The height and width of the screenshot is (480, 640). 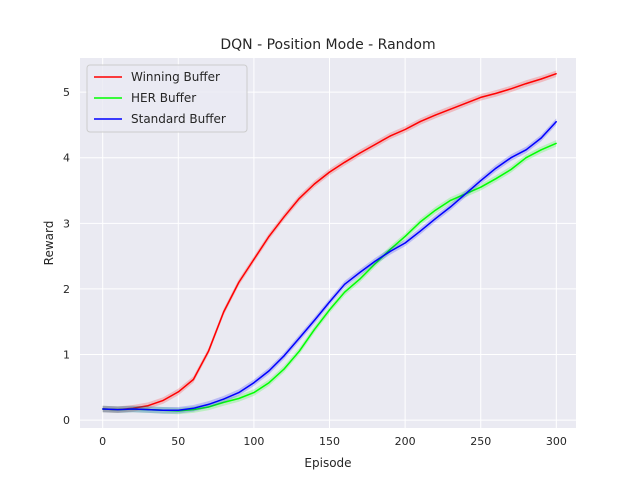 I want to click on legend-label: HER Buffer, so click(x=163, y=98).